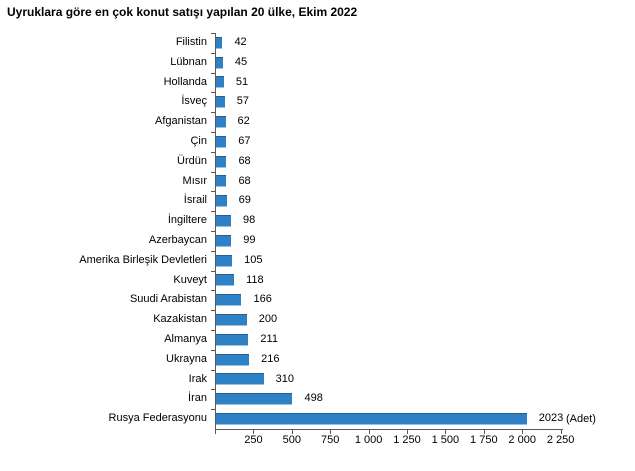  What do you see at coordinates (198, 141) in the screenshot?
I see `category-label: Çin` at bounding box center [198, 141].